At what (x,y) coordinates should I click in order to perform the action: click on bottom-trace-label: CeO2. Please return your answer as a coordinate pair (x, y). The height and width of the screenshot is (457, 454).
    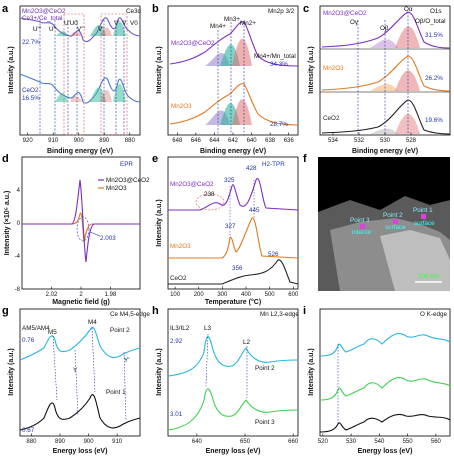
    Looking at the image, I should click on (30, 90).